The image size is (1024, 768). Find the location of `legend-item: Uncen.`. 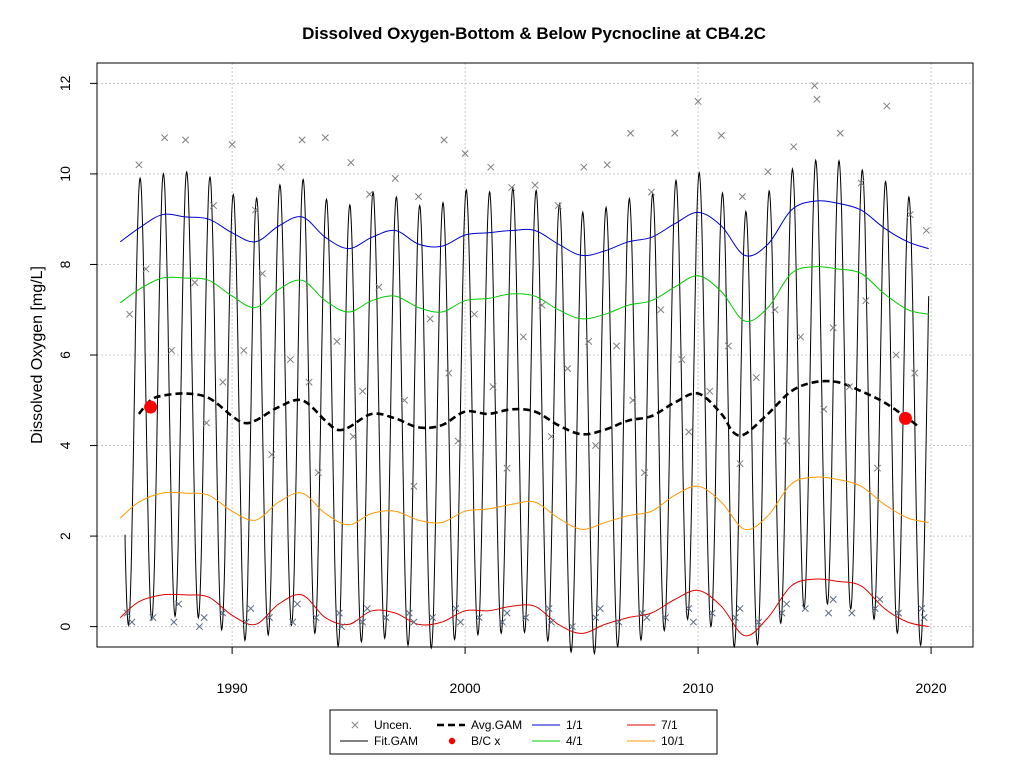

legend-item: Uncen. is located at coordinates (381, 725).